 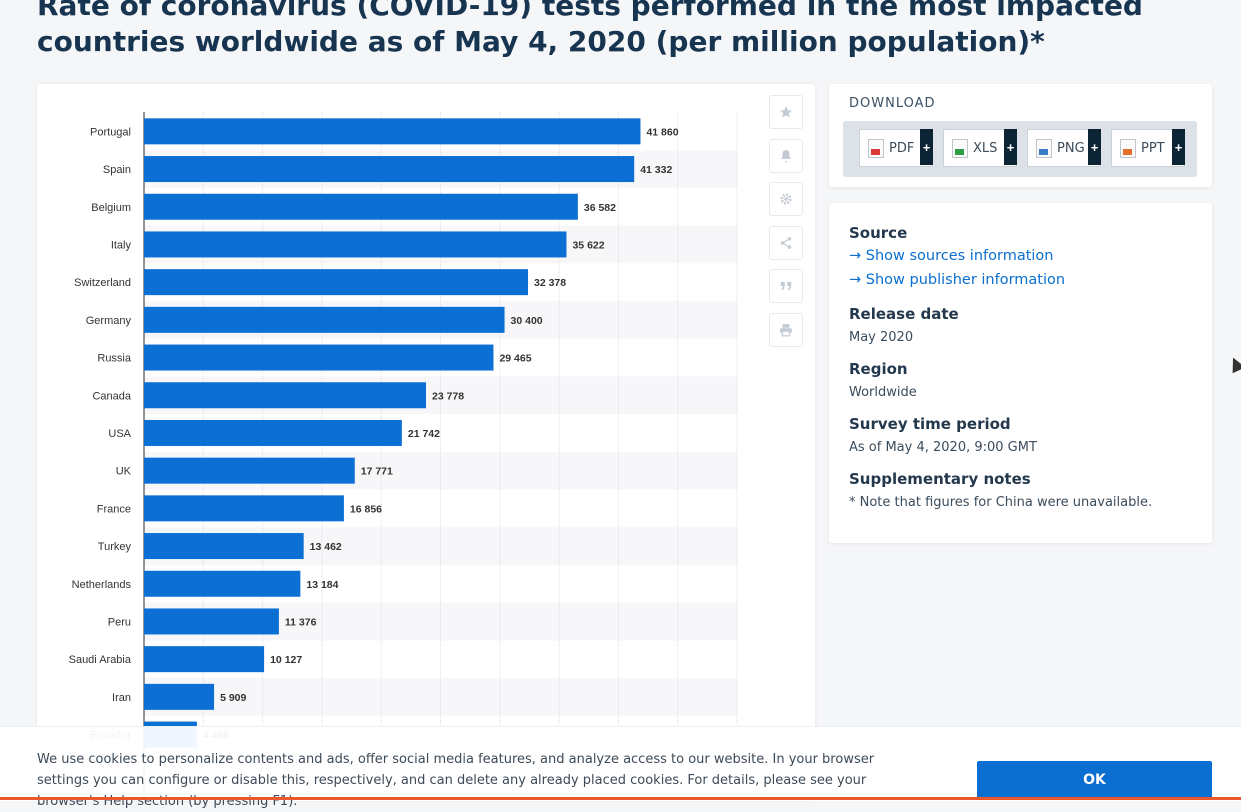 I want to click on favorite-button, so click(x=786, y=112).